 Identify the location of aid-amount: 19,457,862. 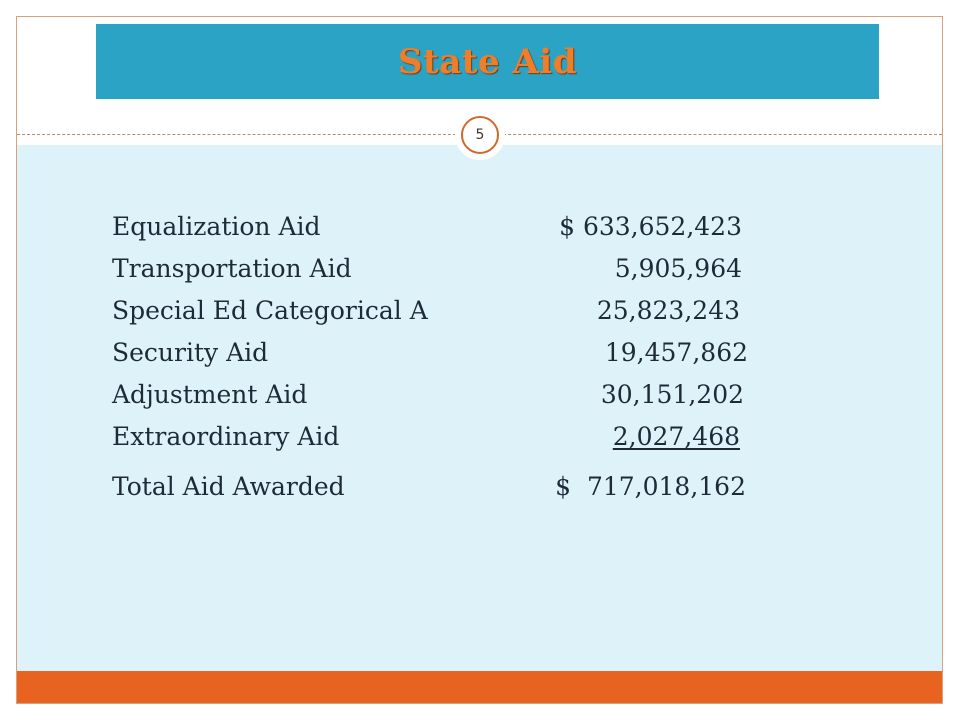
(676, 352).